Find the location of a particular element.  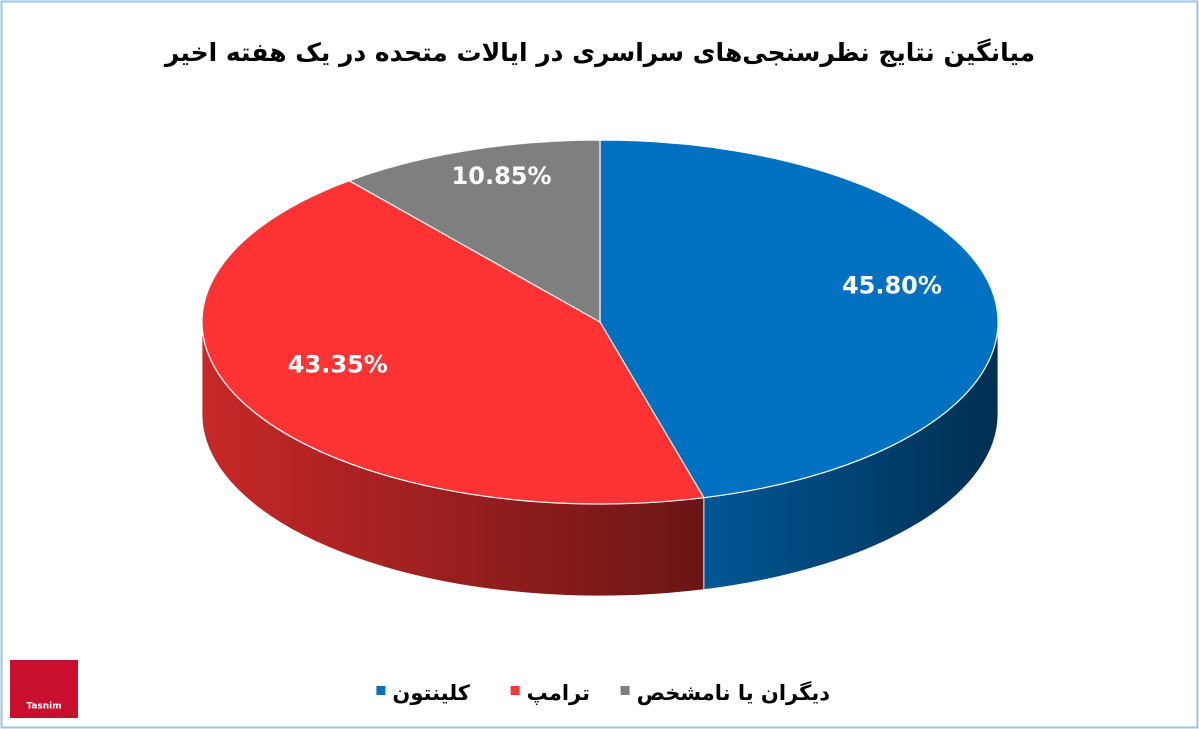

logo-box is located at coordinates (44, 689).